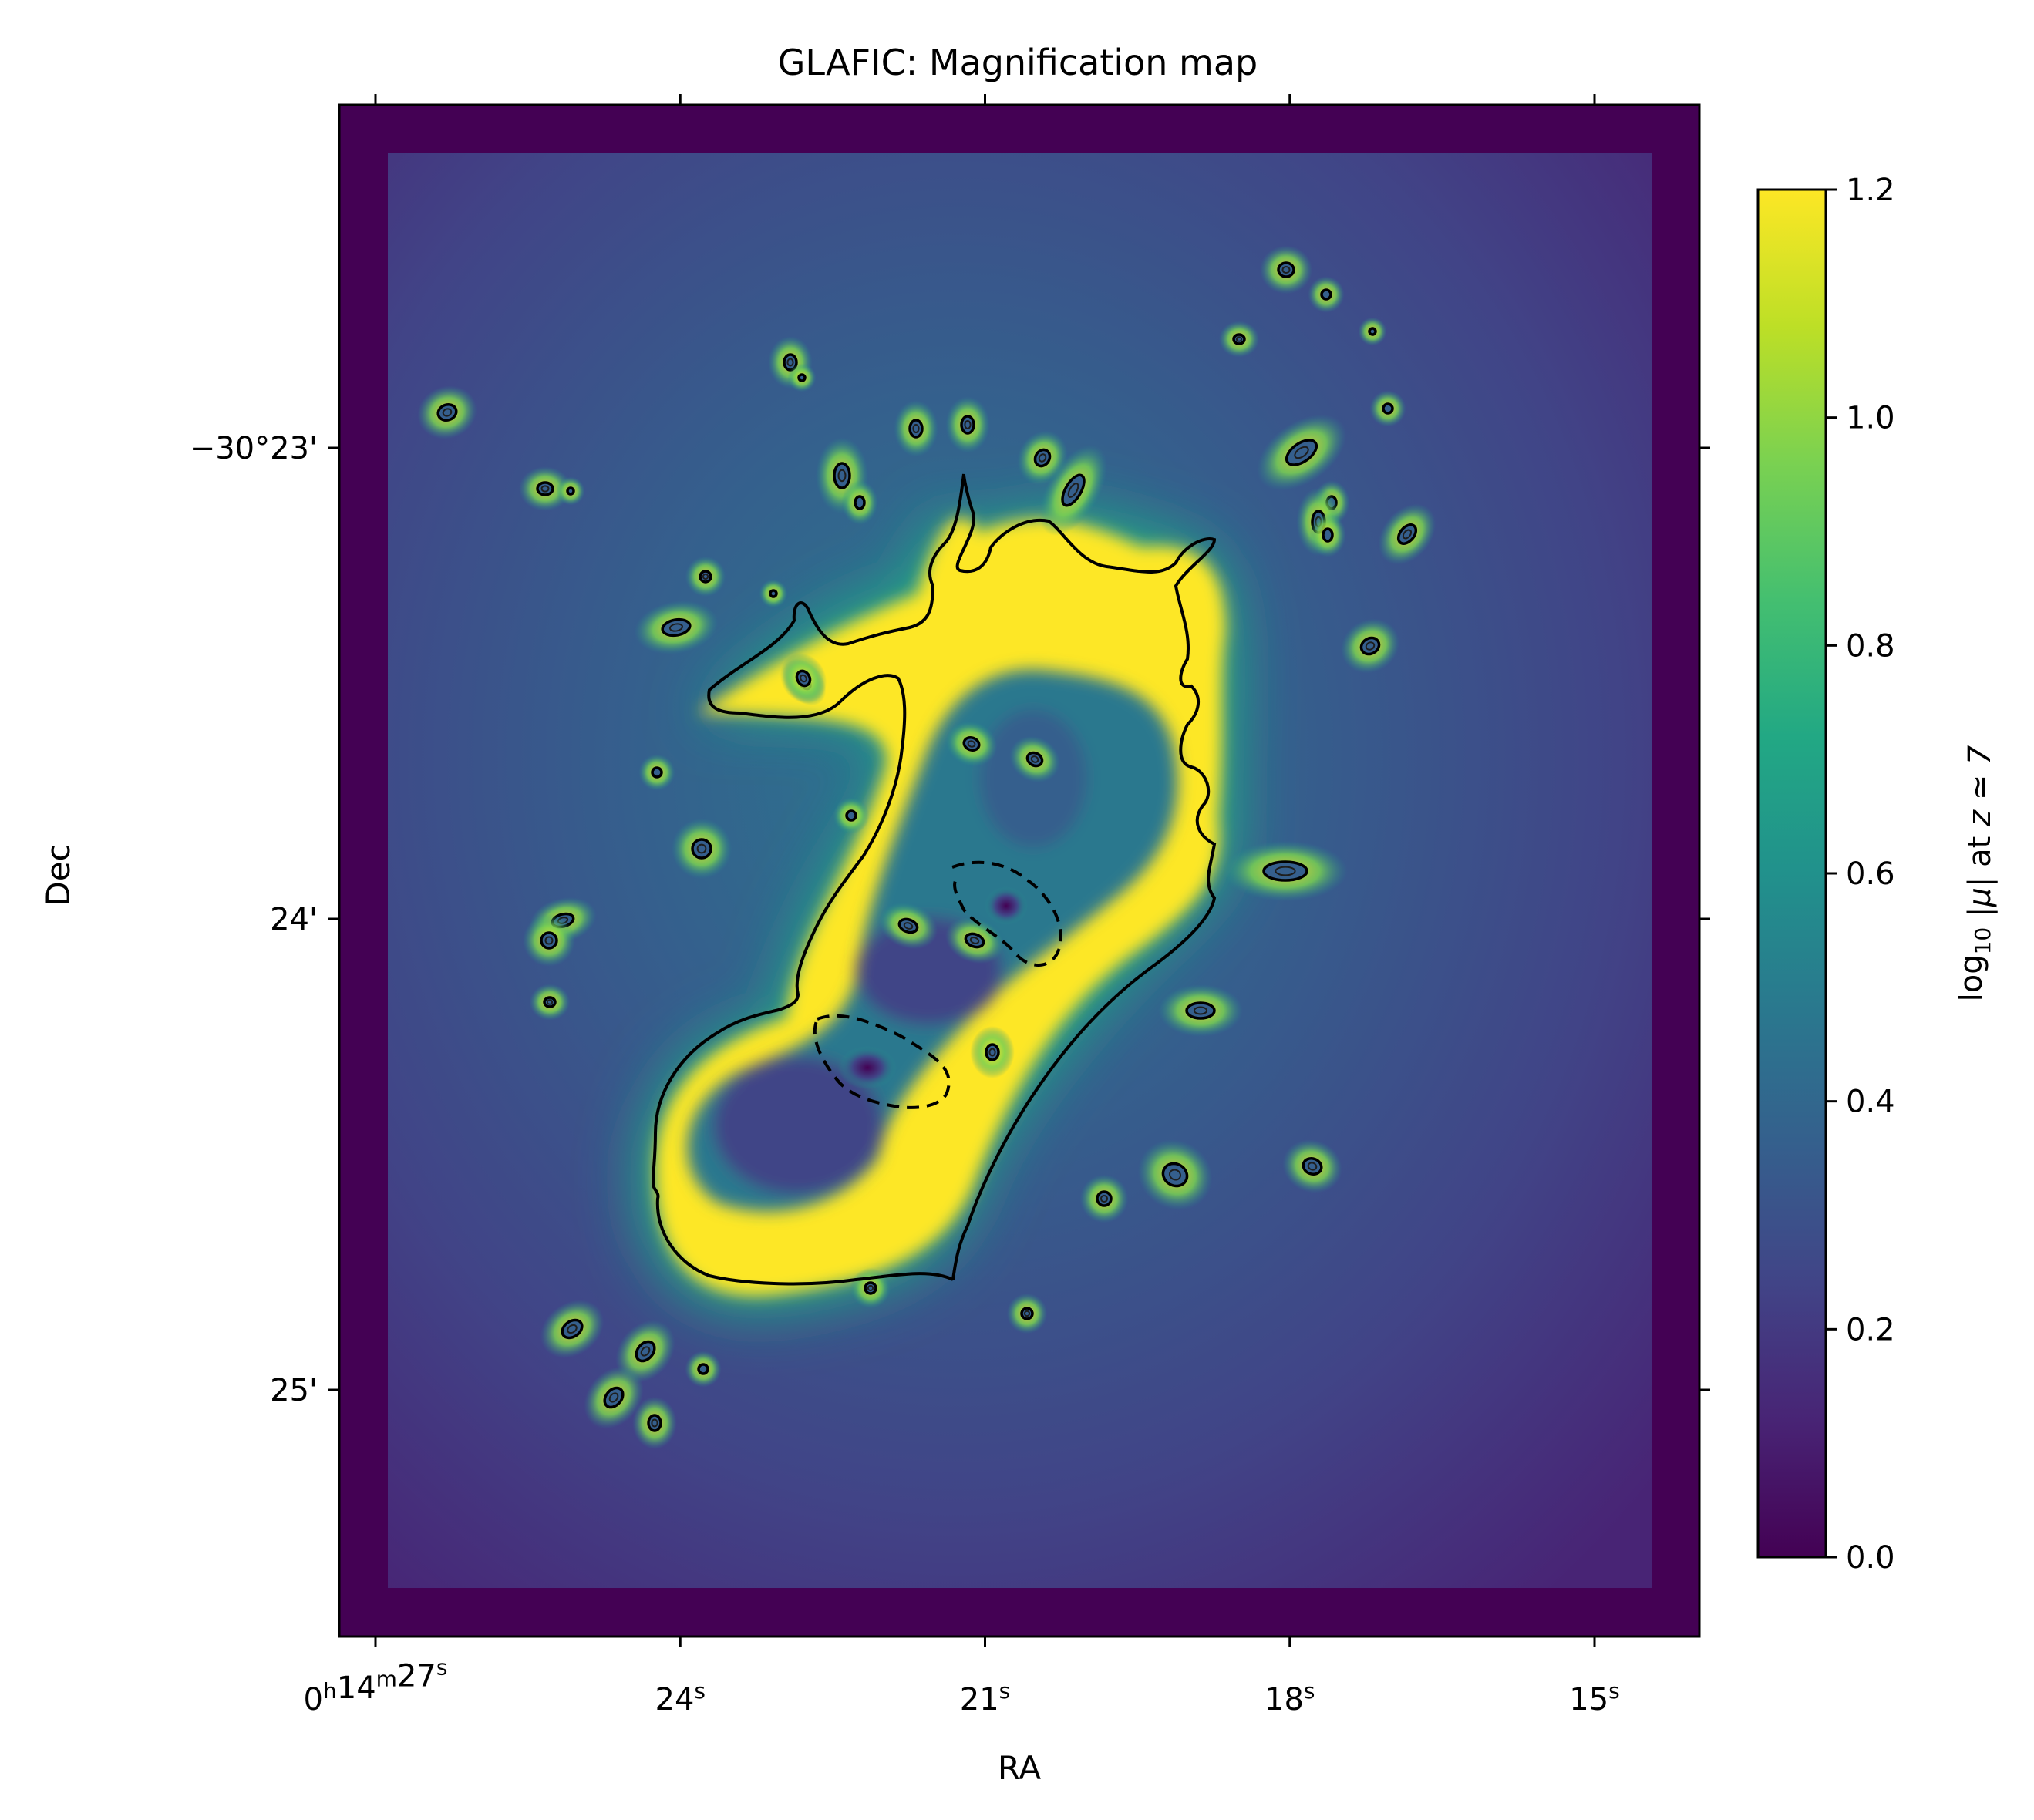 This screenshot has width=2034, height=1820. I want to click on y-tick-label-0: −30°23', so click(254, 449).